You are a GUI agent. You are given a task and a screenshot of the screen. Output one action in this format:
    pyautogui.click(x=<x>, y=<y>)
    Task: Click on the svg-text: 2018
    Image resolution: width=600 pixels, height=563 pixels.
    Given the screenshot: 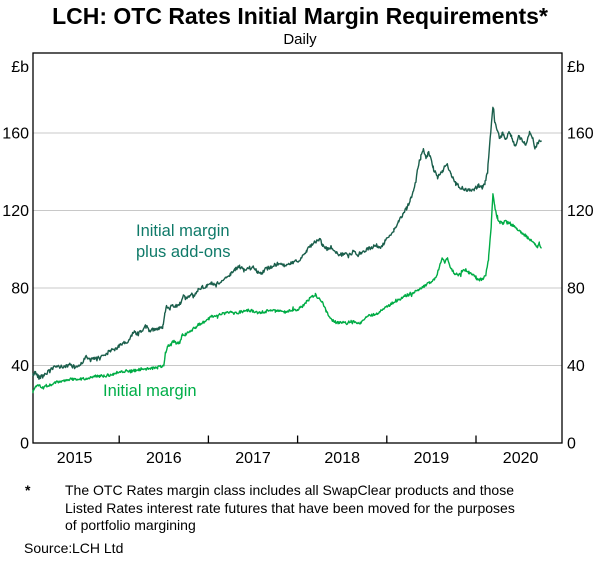 What is the action you would take?
    pyautogui.click(x=342, y=458)
    